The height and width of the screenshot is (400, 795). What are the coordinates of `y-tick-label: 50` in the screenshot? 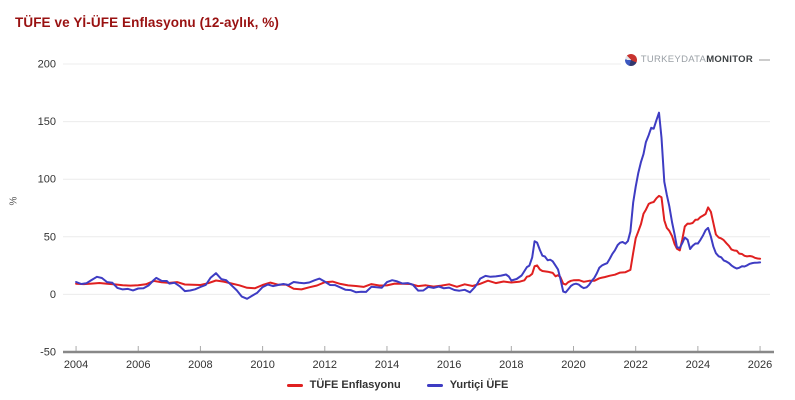 It's located at (50, 237).